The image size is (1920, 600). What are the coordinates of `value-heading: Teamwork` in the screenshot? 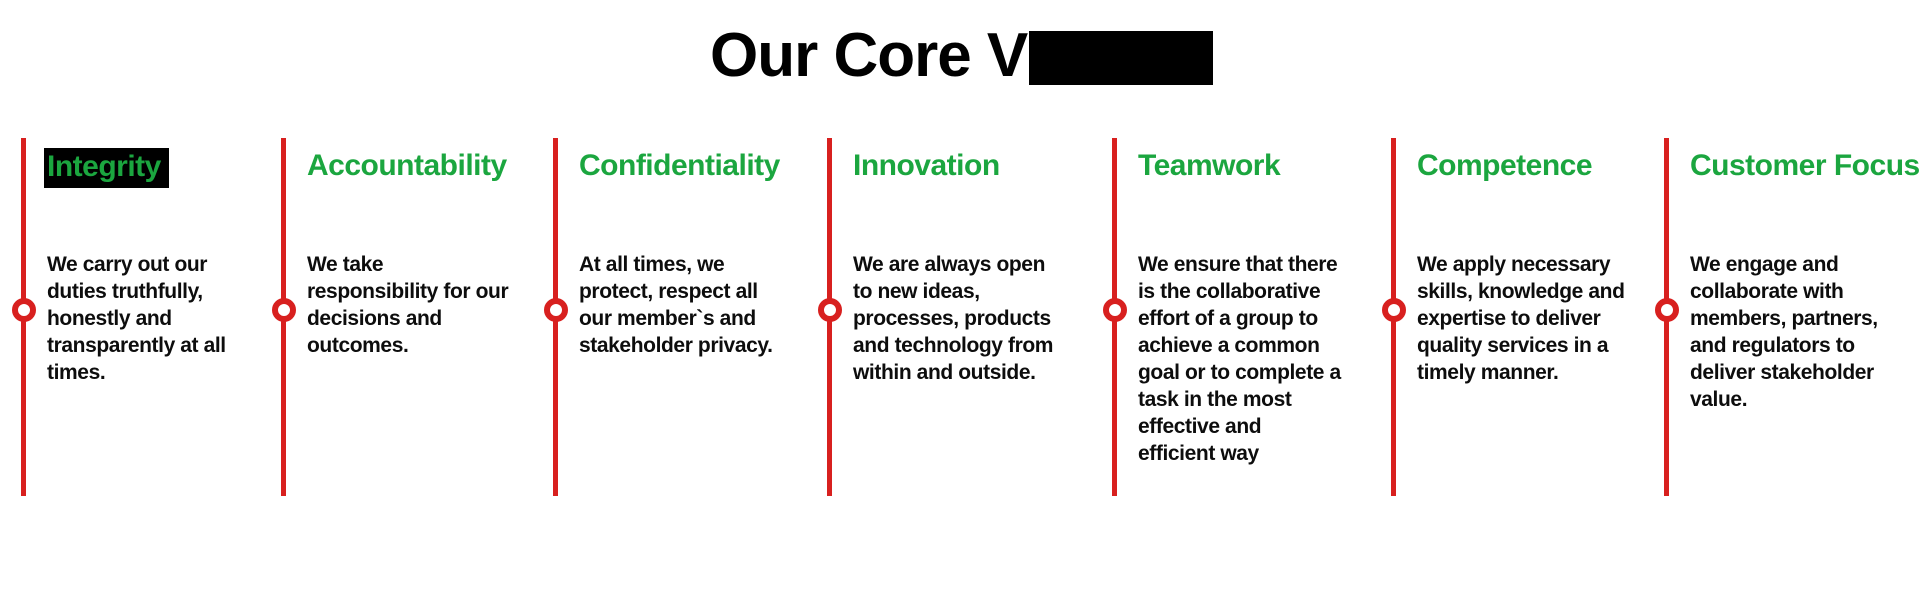 It's located at (1209, 166).